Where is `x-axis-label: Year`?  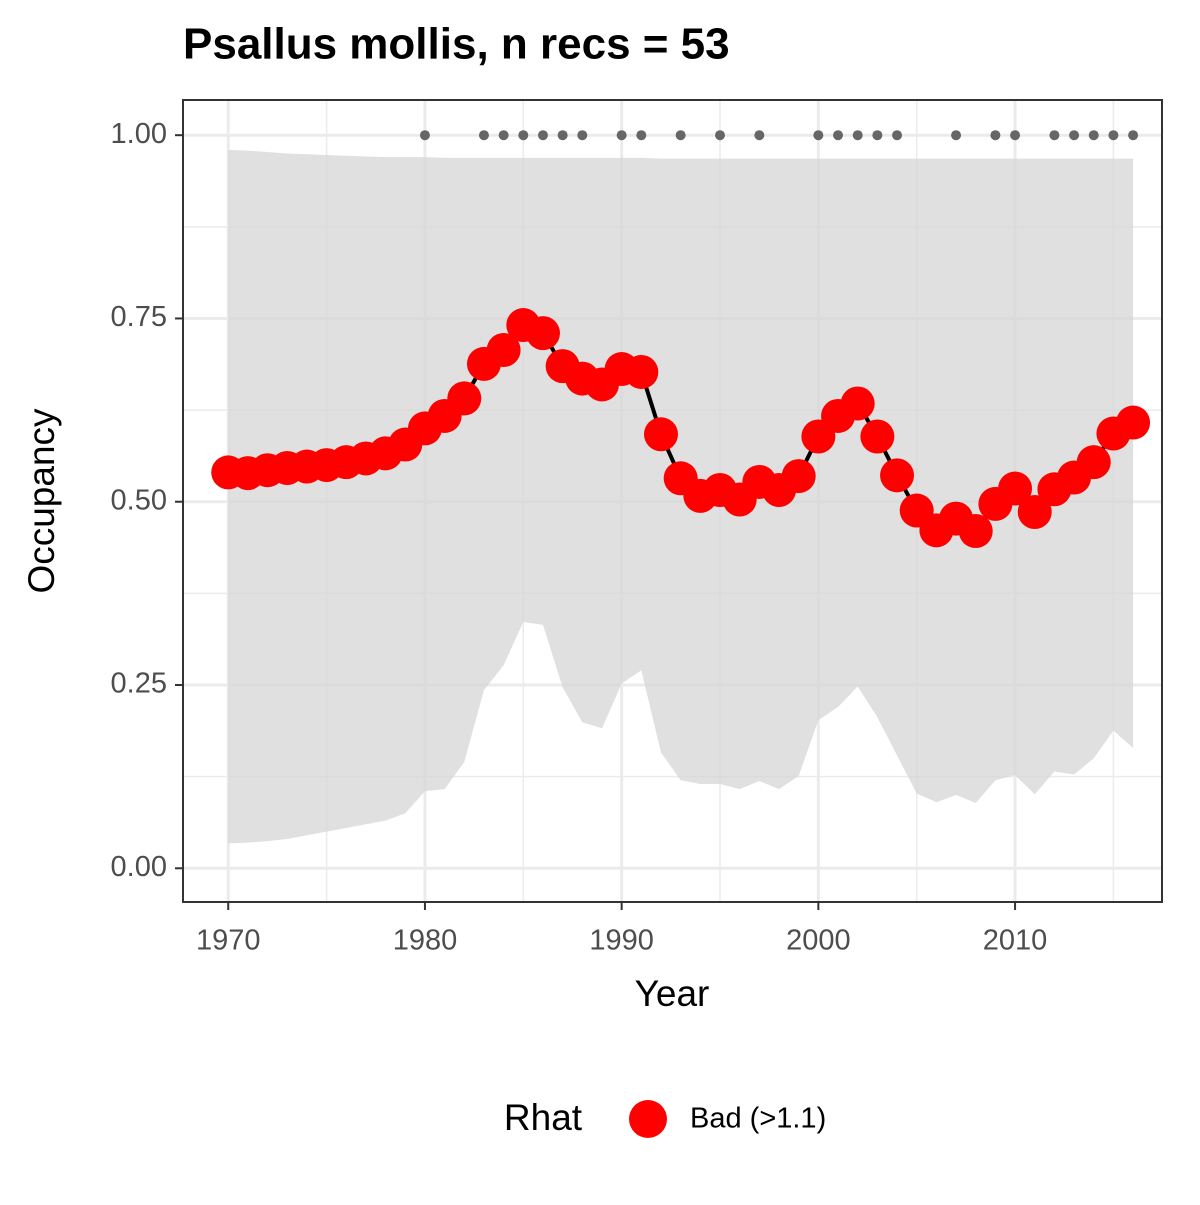
x-axis-label: Year is located at coordinates (672, 993).